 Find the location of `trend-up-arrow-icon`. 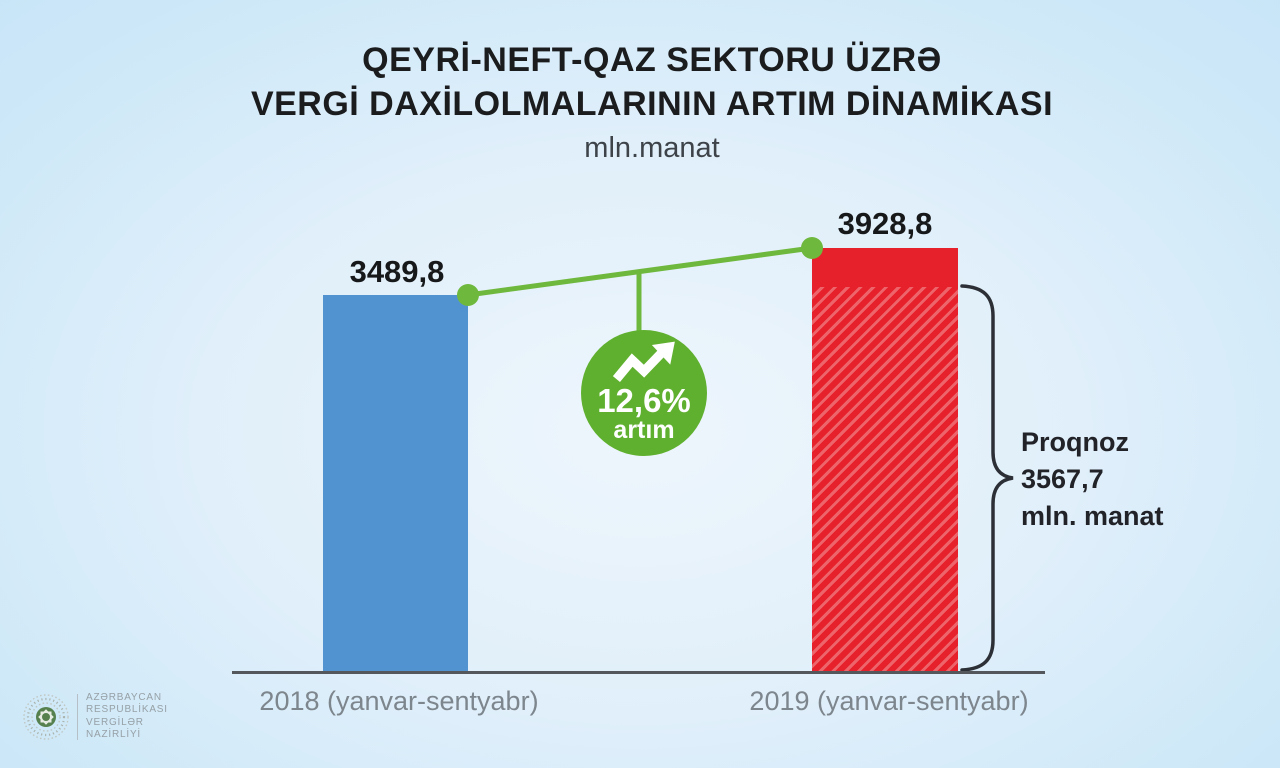

trend-up-arrow-icon is located at coordinates (643, 361).